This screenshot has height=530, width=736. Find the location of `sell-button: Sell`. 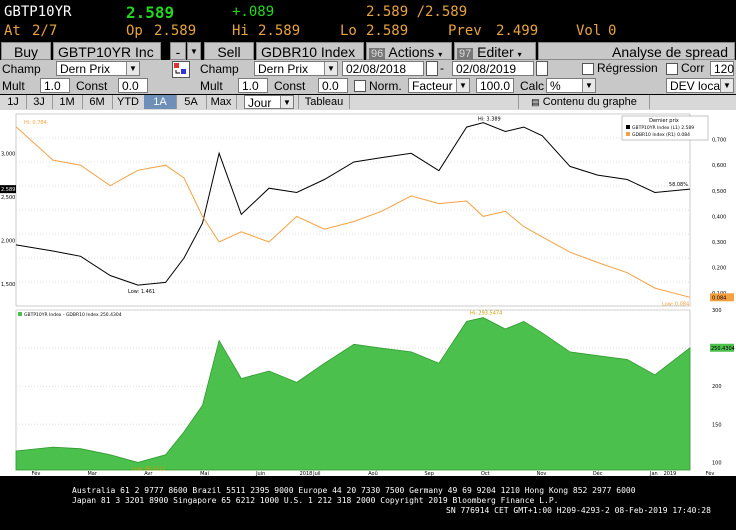

sell-button: Sell is located at coordinates (229, 51).